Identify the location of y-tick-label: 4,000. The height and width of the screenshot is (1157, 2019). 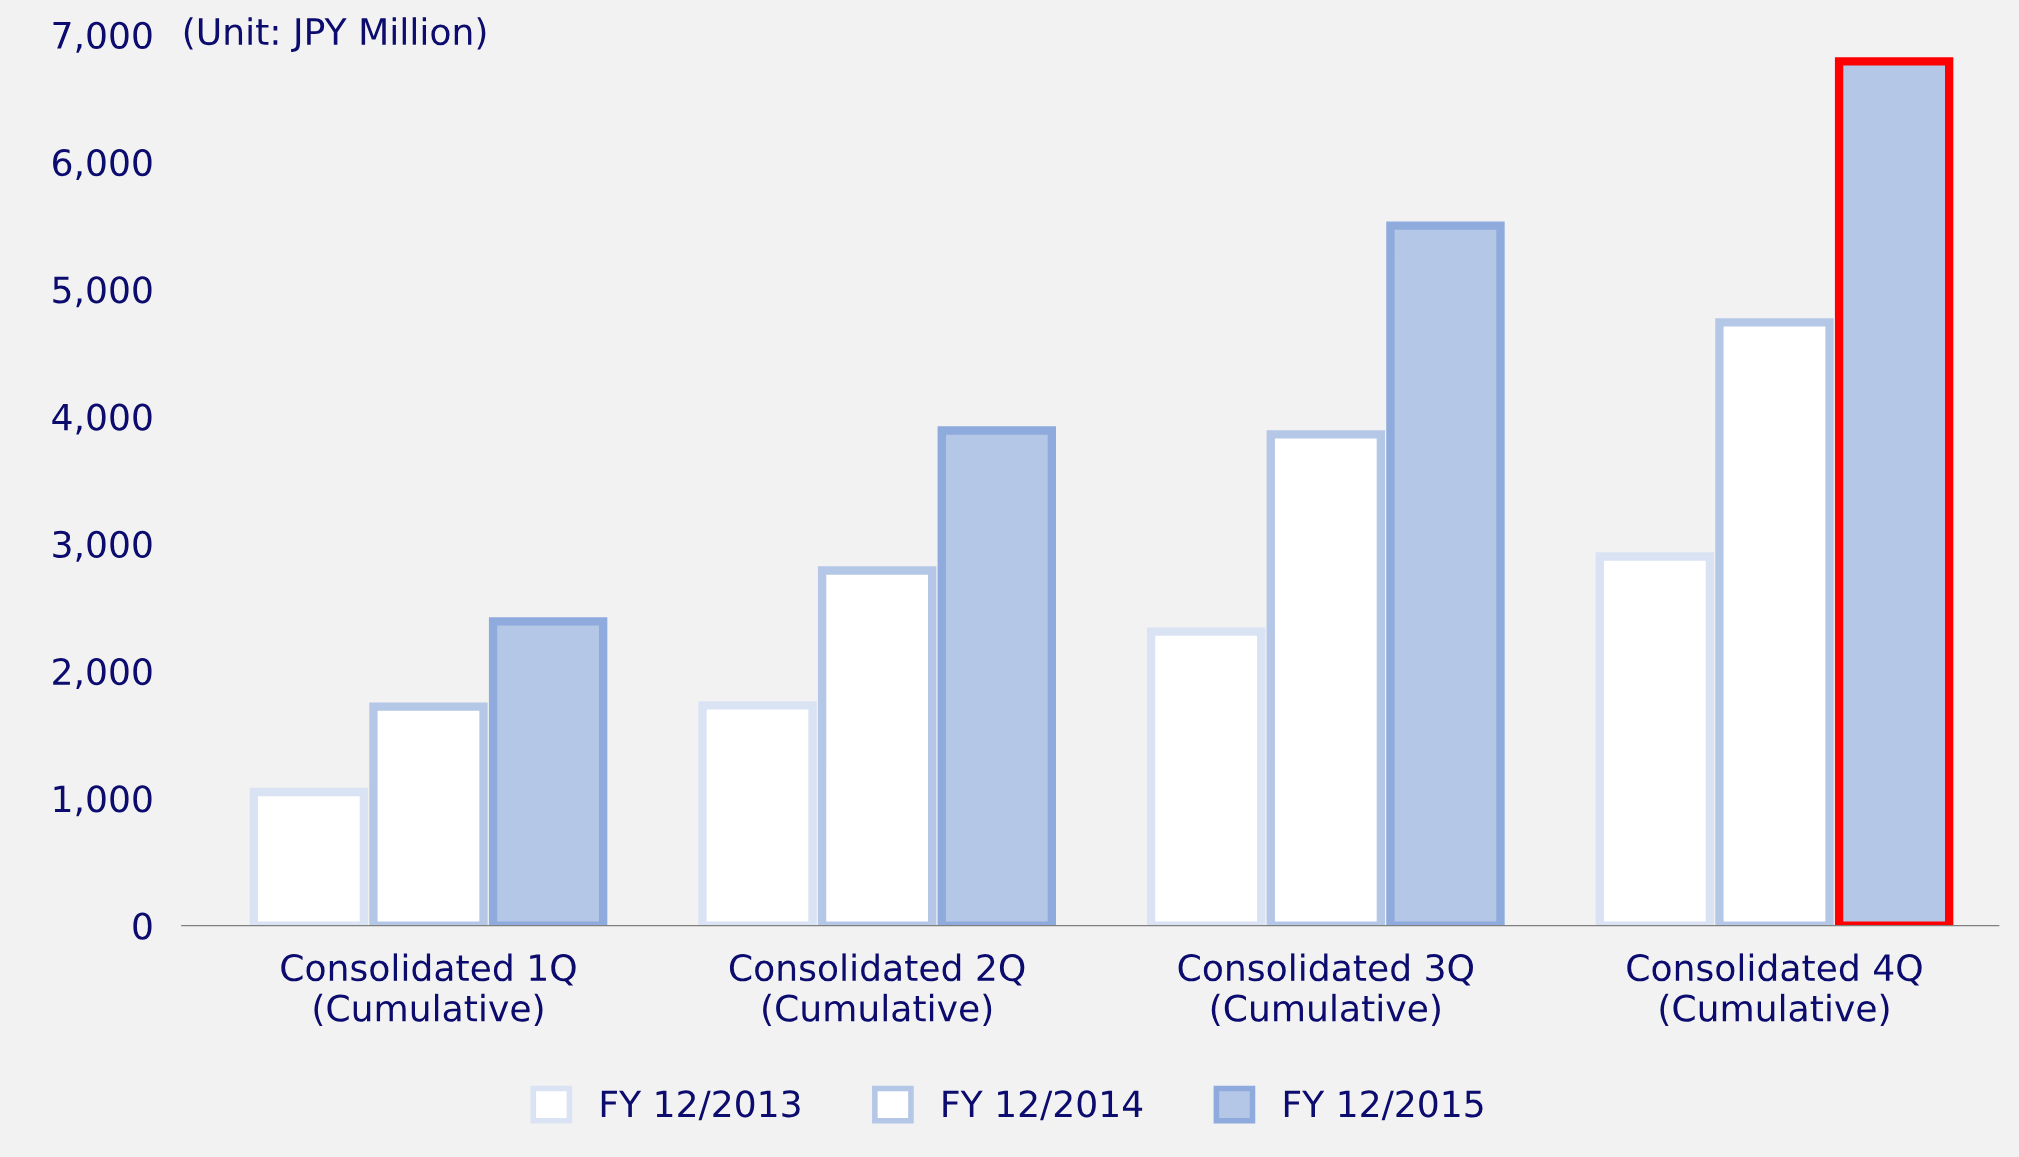
(102, 419).